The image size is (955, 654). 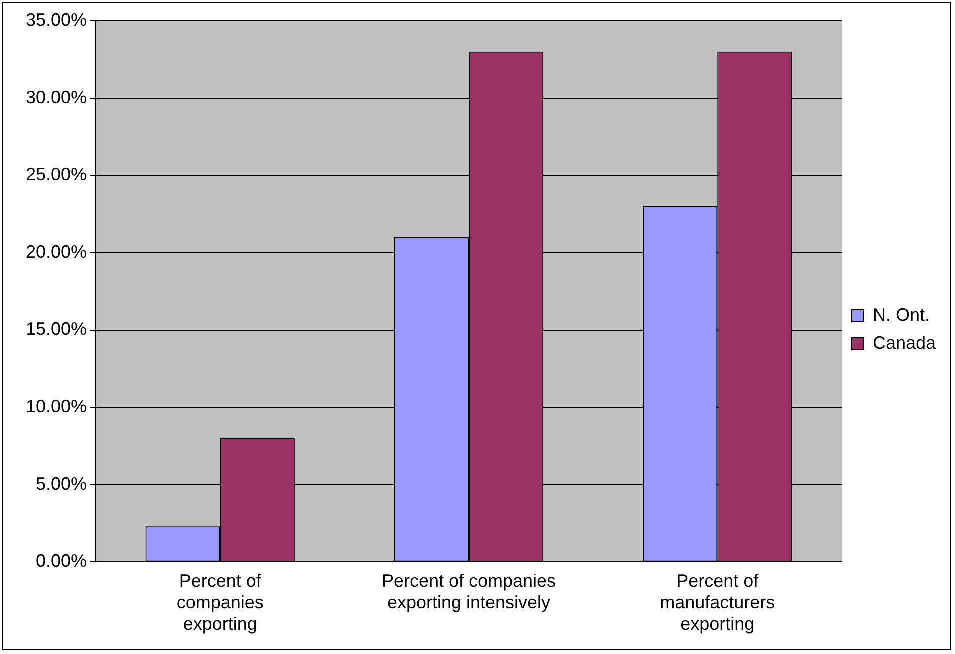 I want to click on y-tick-label: 25.00%, so click(x=57, y=174).